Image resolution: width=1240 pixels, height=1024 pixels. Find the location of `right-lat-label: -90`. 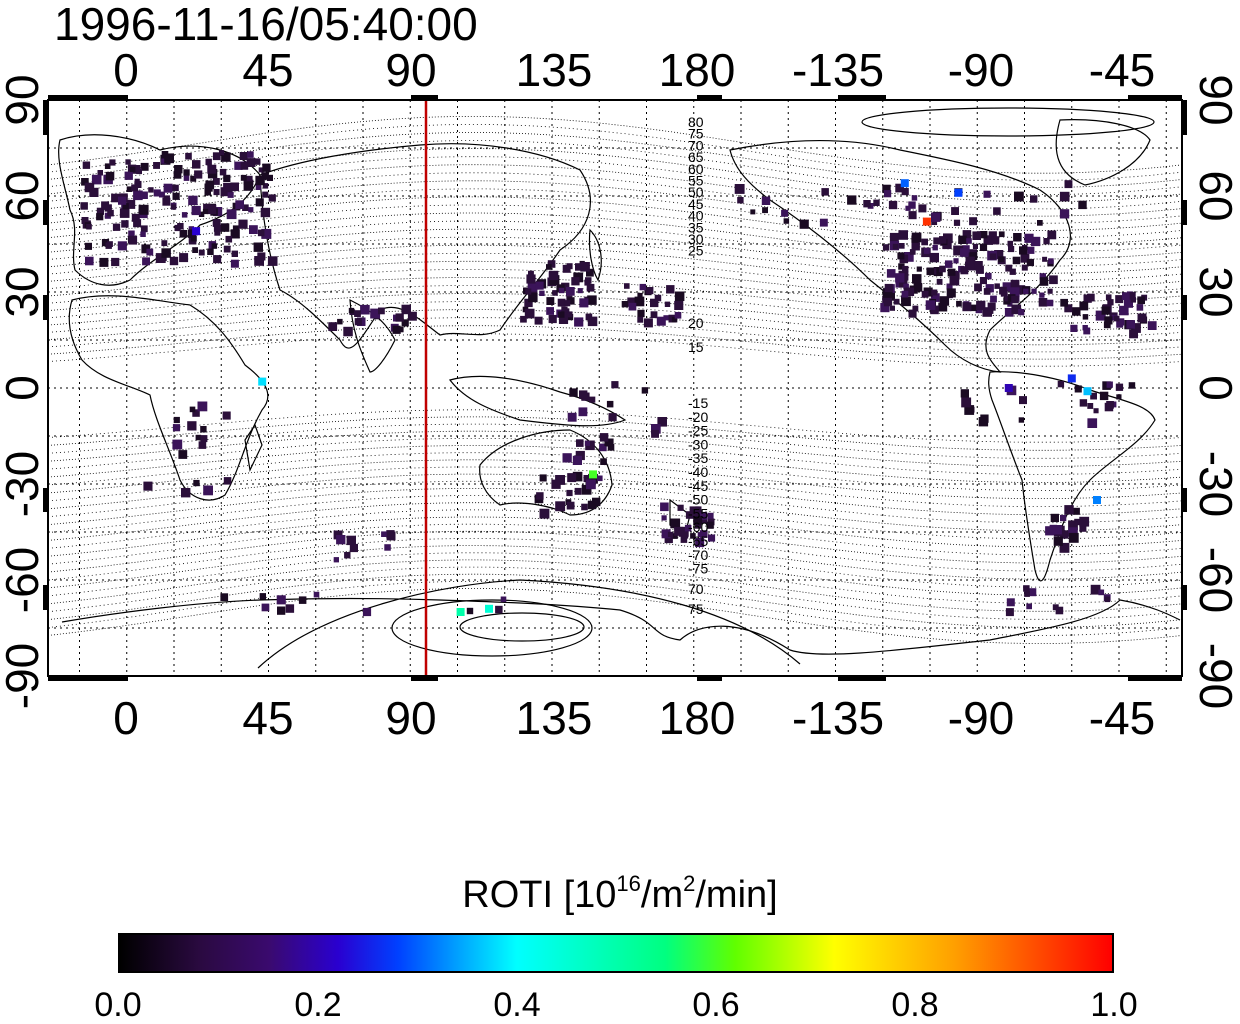

right-lat-label: -90 is located at coordinates (1215, 676).